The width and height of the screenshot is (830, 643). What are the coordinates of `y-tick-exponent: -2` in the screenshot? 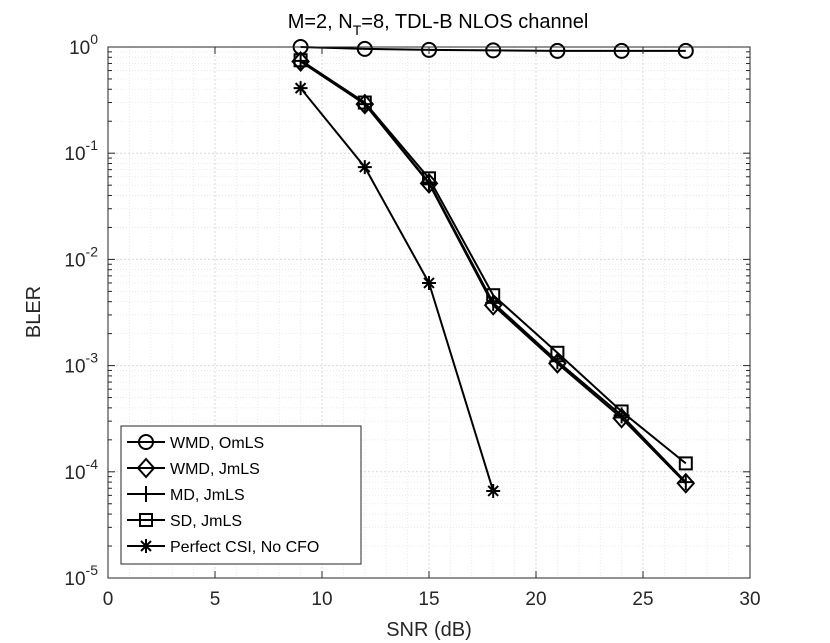 It's located at (92, 251).